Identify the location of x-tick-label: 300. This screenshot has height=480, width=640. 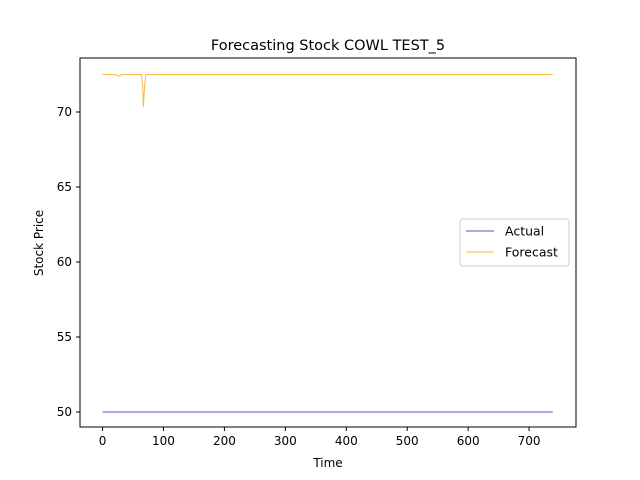
(285, 441).